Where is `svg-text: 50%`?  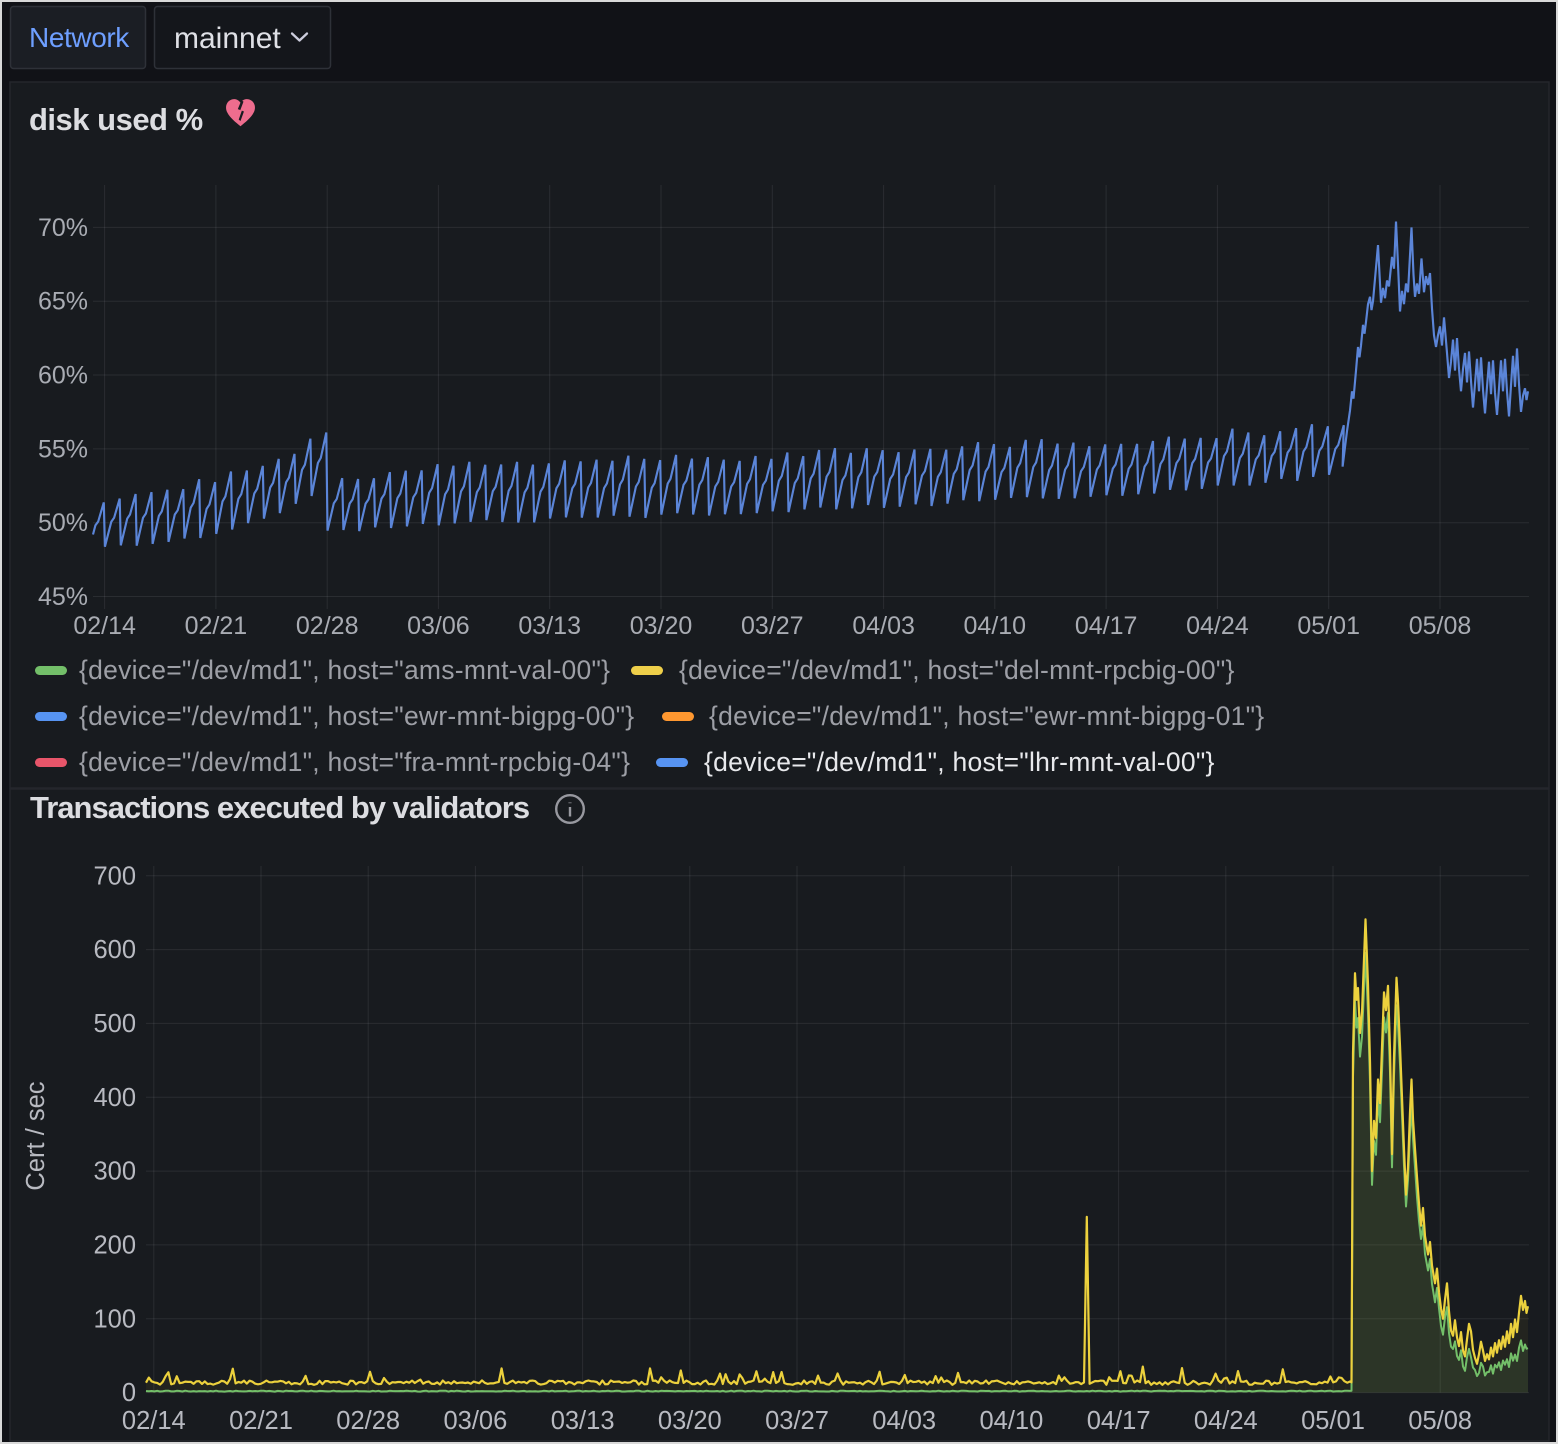 svg-text: 50% is located at coordinates (63, 523).